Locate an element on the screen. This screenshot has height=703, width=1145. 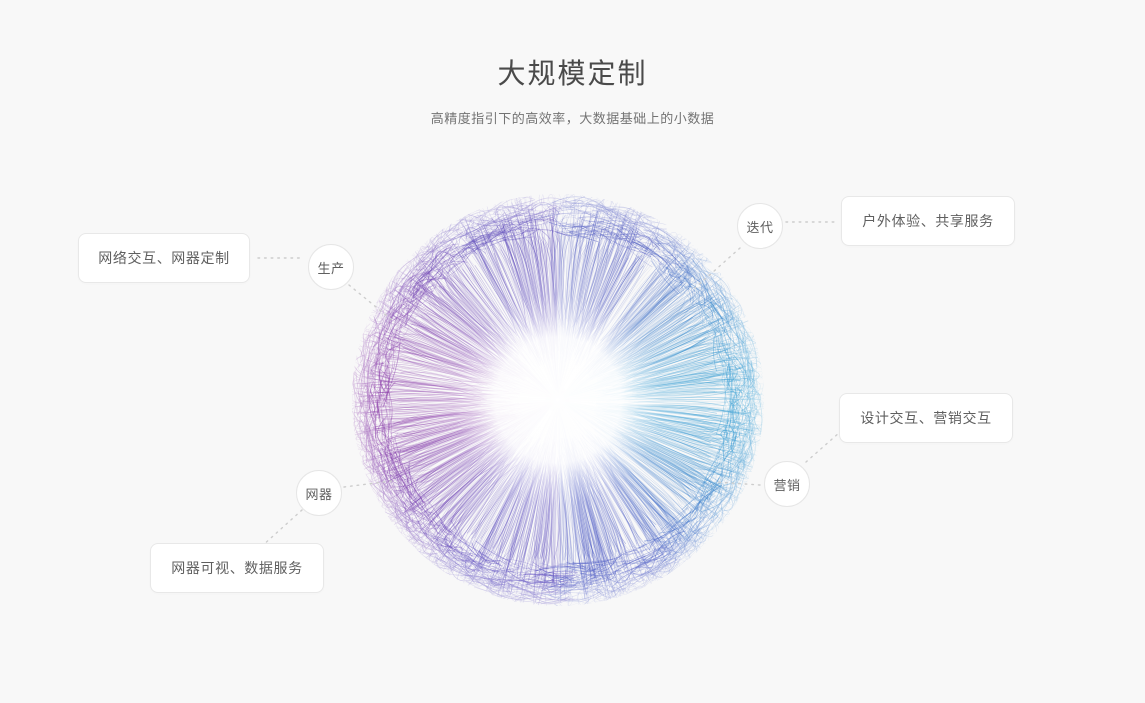
label-box-marketing-text: 设计交互、营销交互 is located at coordinates (926, 418).